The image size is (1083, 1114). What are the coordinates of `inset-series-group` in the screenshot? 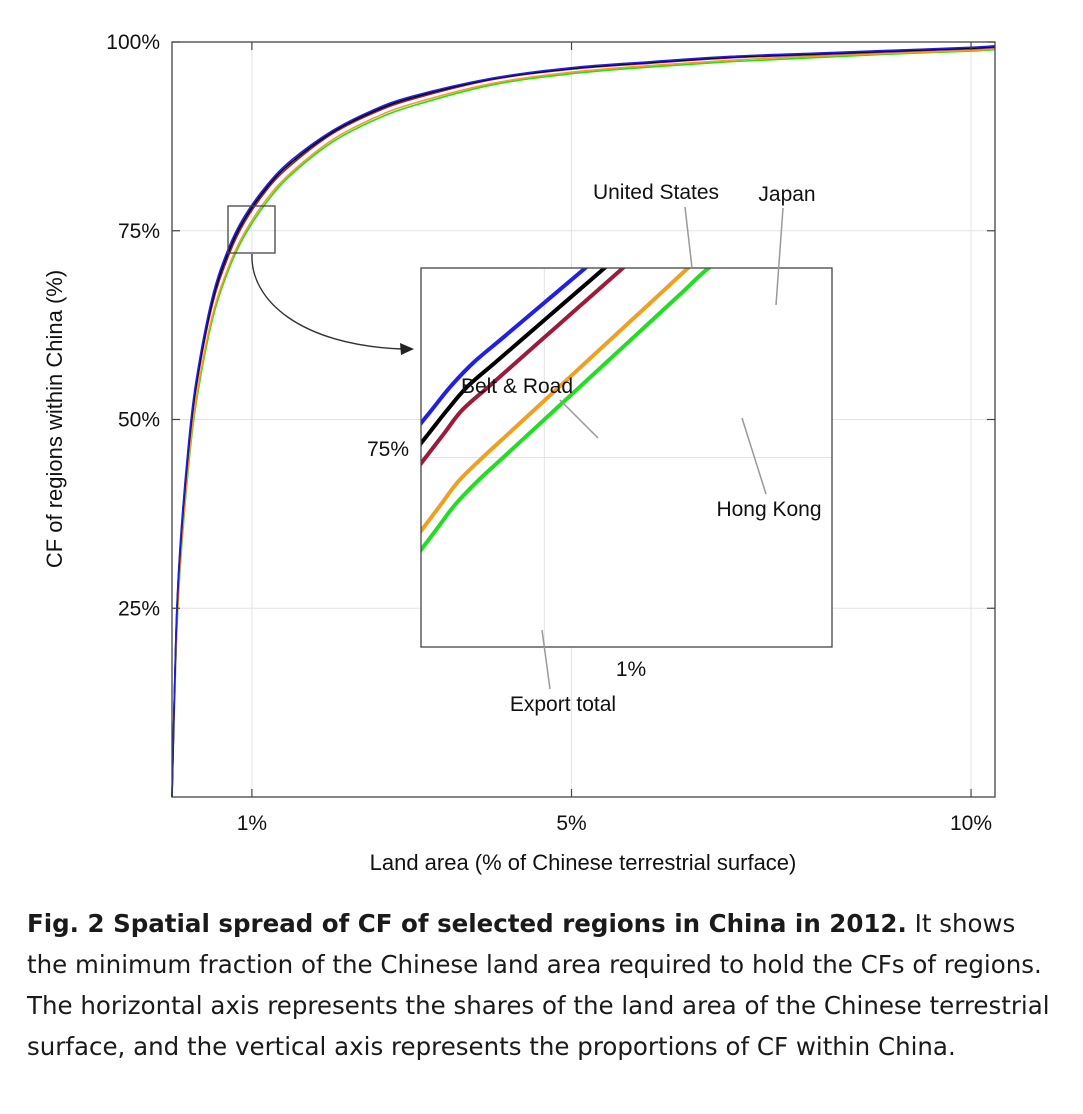 It's located at (567, 411).